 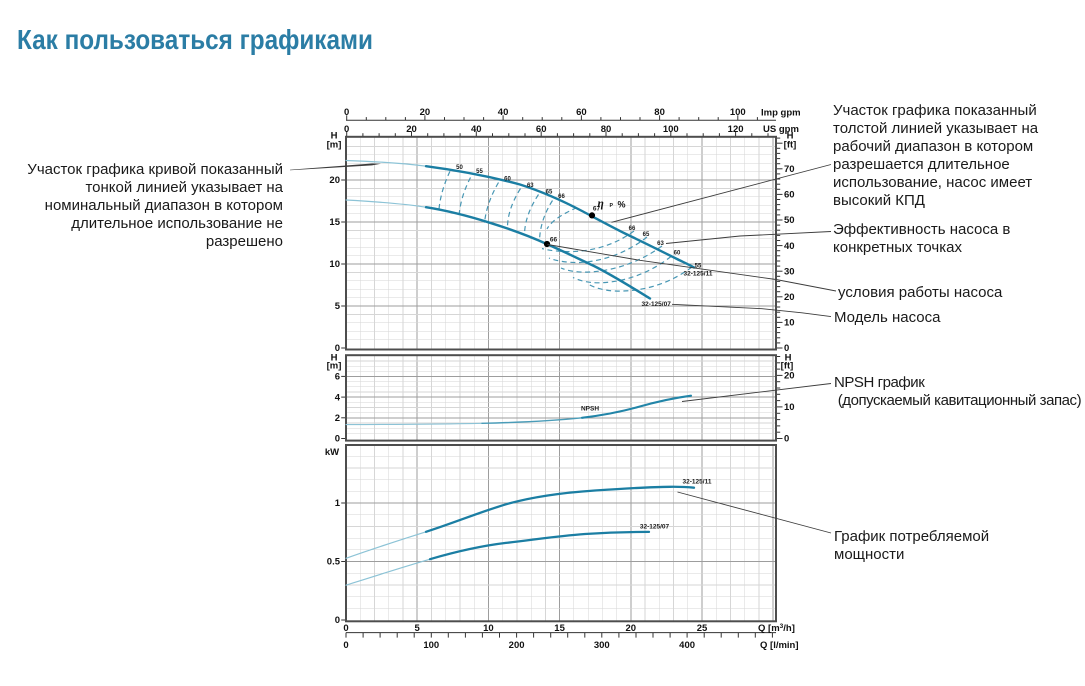 I want to click on svg-text: 1, so click(x=338, y=503).